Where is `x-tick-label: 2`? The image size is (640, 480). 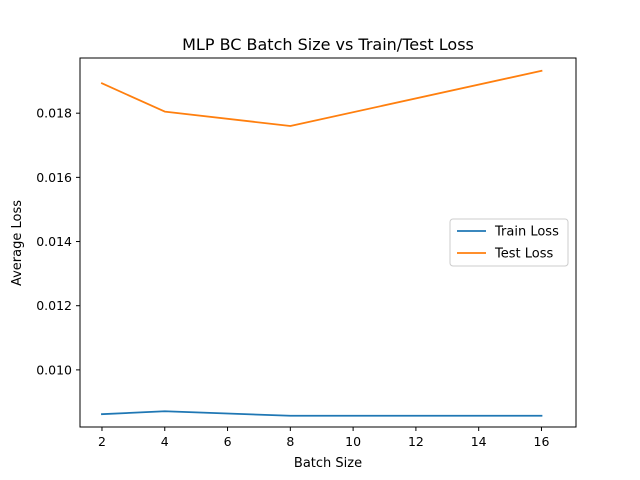
x-tick-label: 2 is located at coordinates (102, 441).